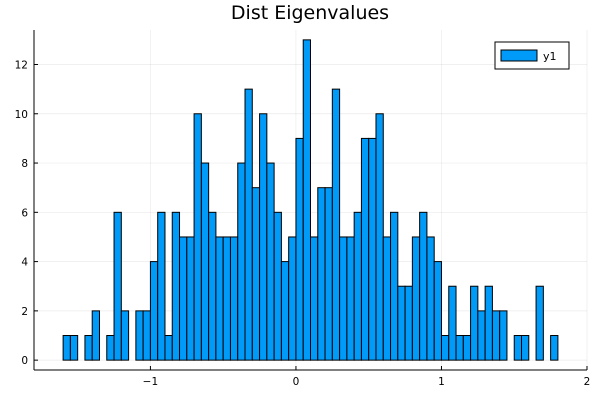  Describe the element at coordinates (24, 361) in the screenshot. I see `y-tick-label: 0` at that location.